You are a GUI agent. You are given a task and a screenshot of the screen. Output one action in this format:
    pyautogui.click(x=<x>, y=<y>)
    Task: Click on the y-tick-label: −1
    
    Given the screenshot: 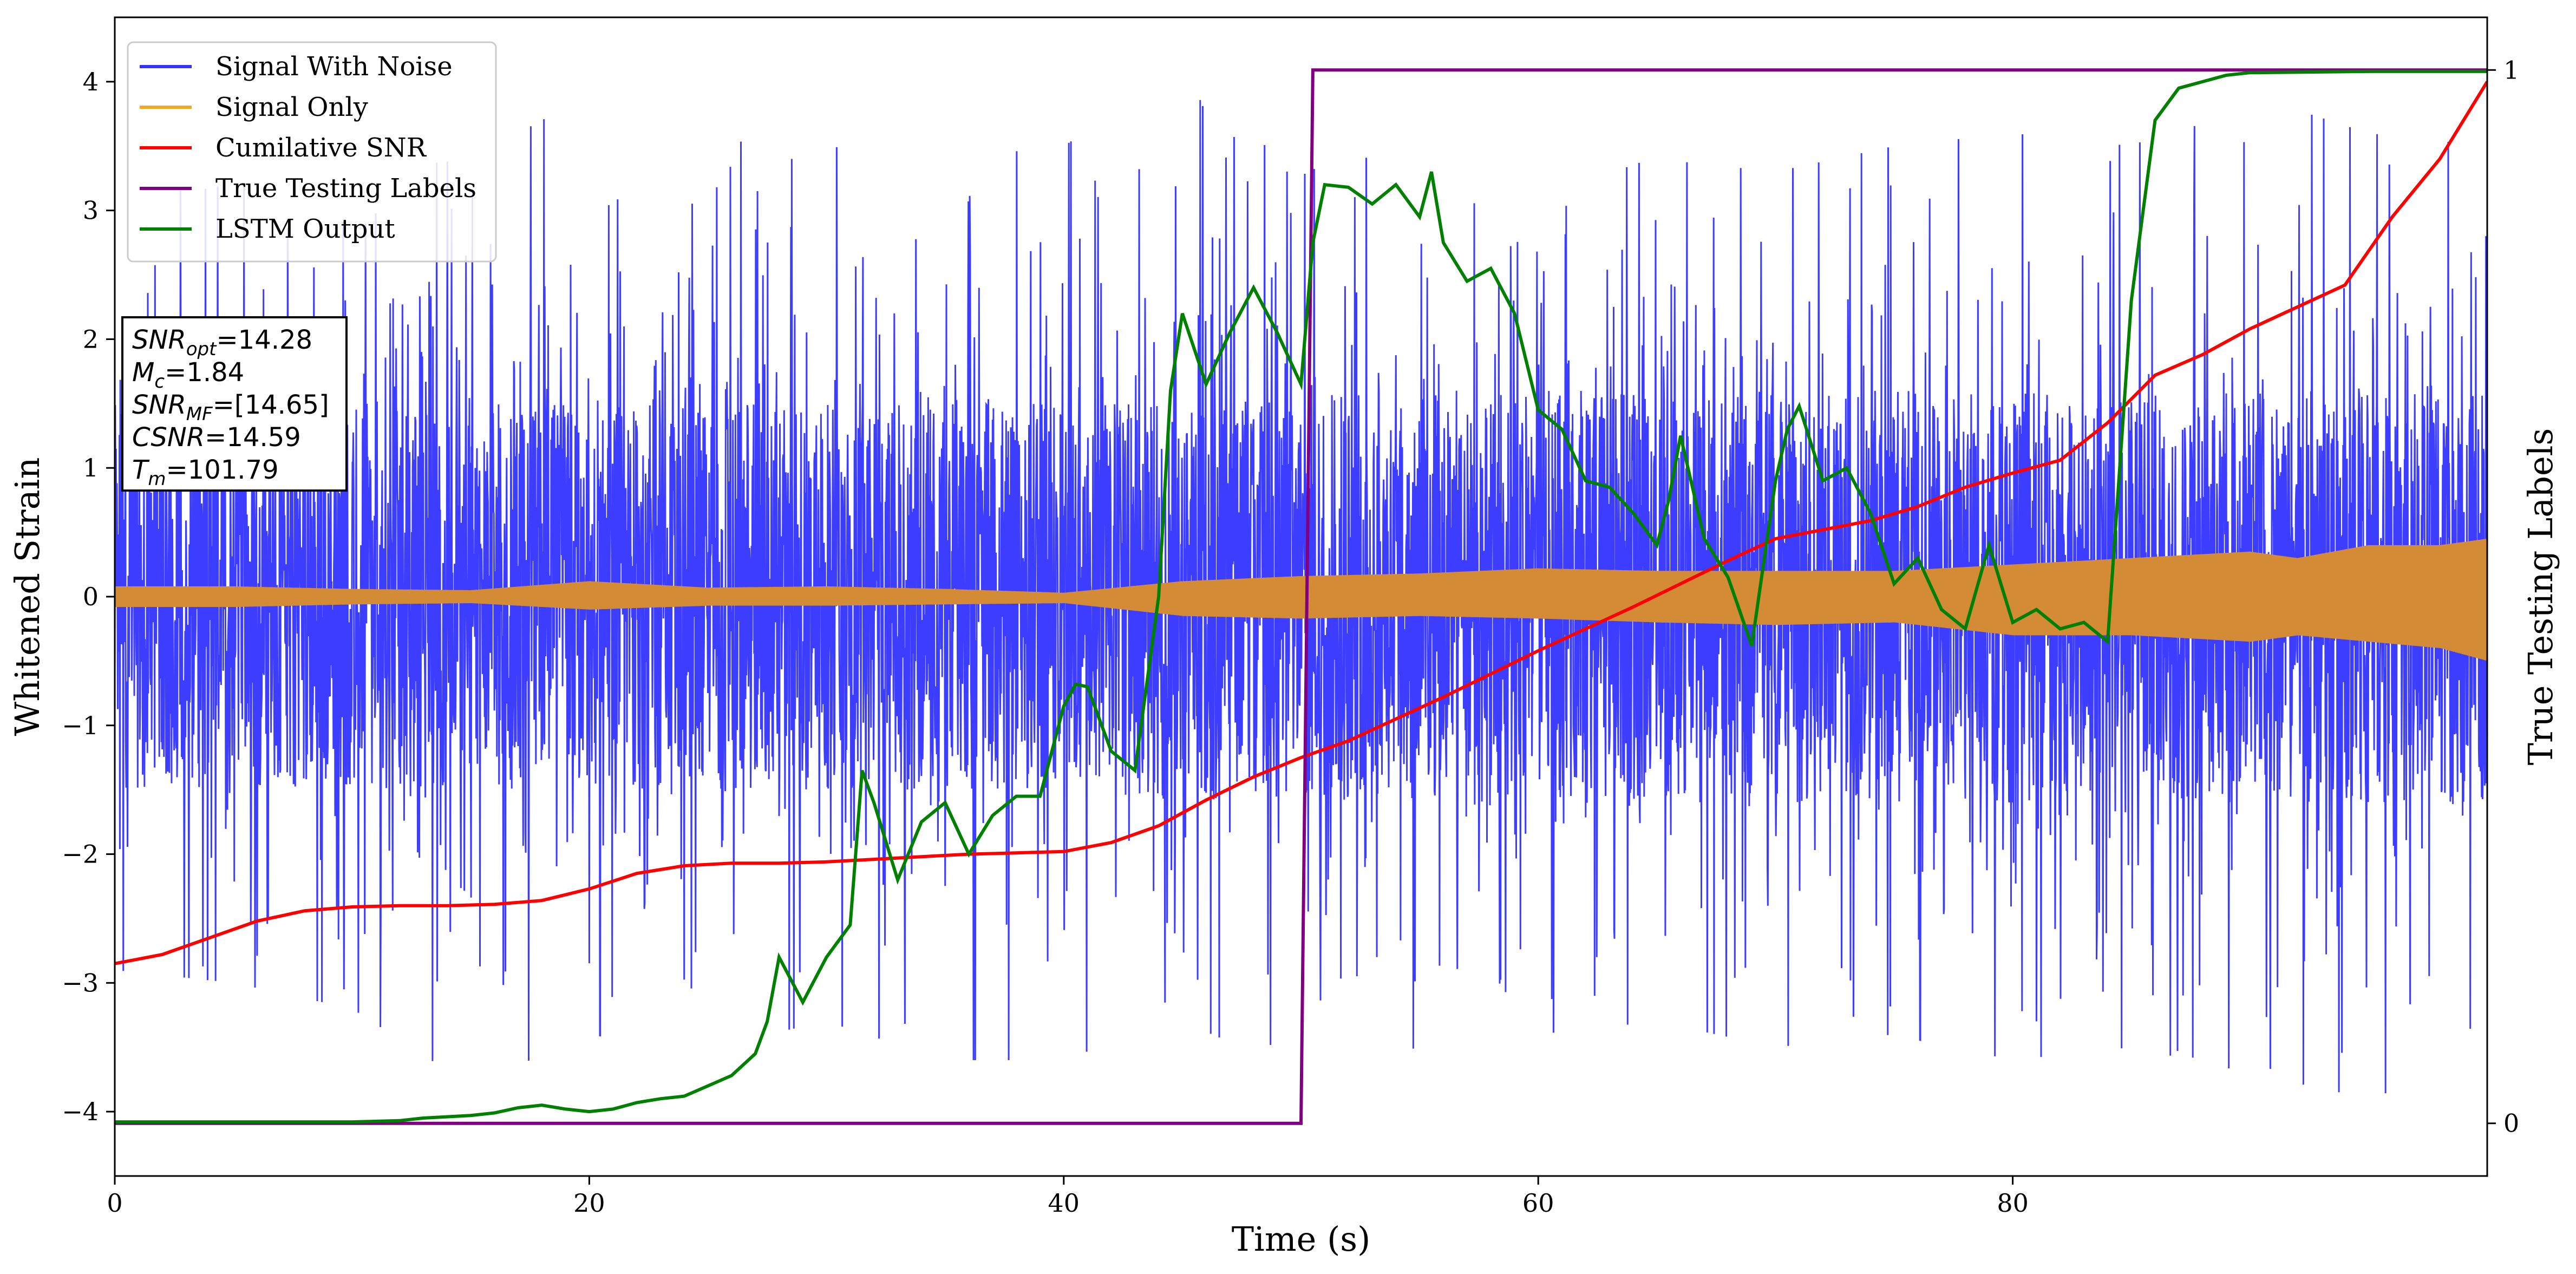 What is the action you would take?
    pyautogui.click(x=80, y=725)
    